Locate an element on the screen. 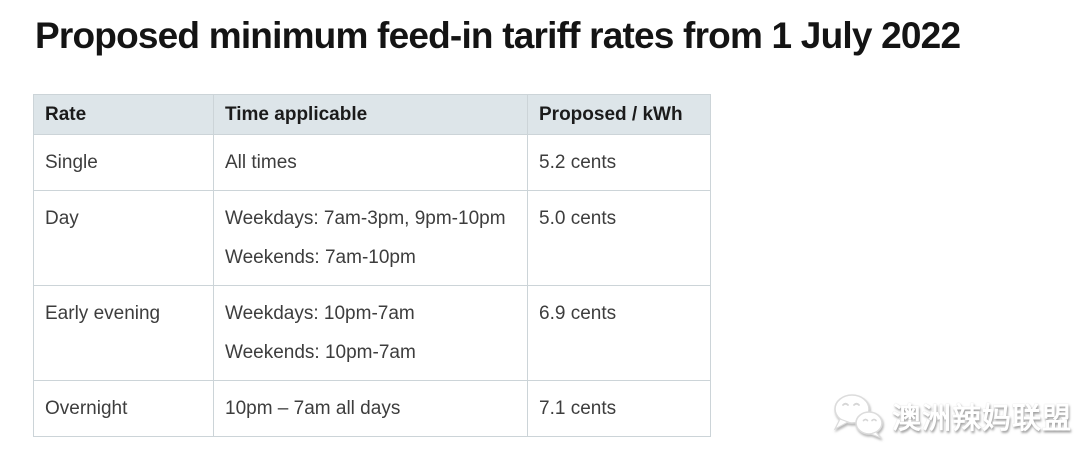  proposed-cell: 5.2 cents is located at coordinates (619, 162).